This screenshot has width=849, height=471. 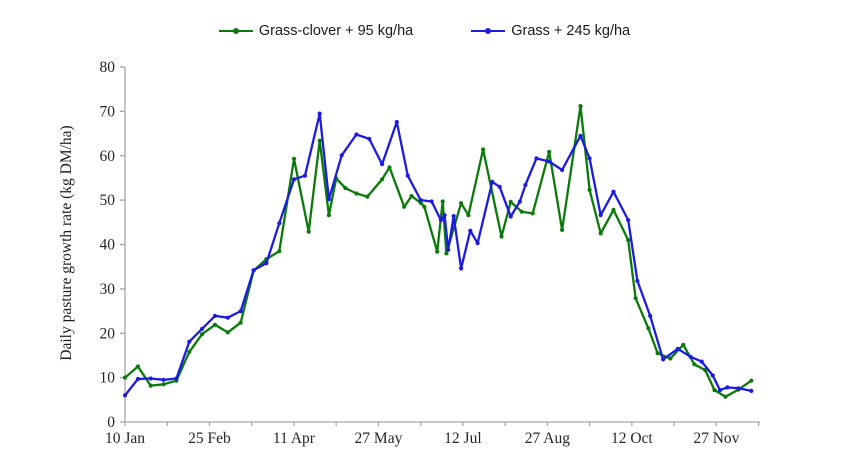 I want to click on legend-label-grass-clover: Grass-clover + 95 kg/ha, so click(x=336, y=31).